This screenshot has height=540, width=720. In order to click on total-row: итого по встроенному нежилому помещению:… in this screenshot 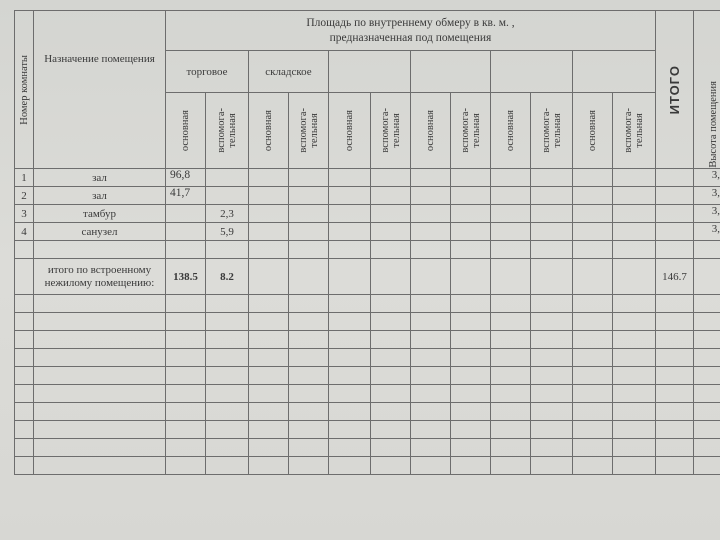, I will do `click(367, 276)`.